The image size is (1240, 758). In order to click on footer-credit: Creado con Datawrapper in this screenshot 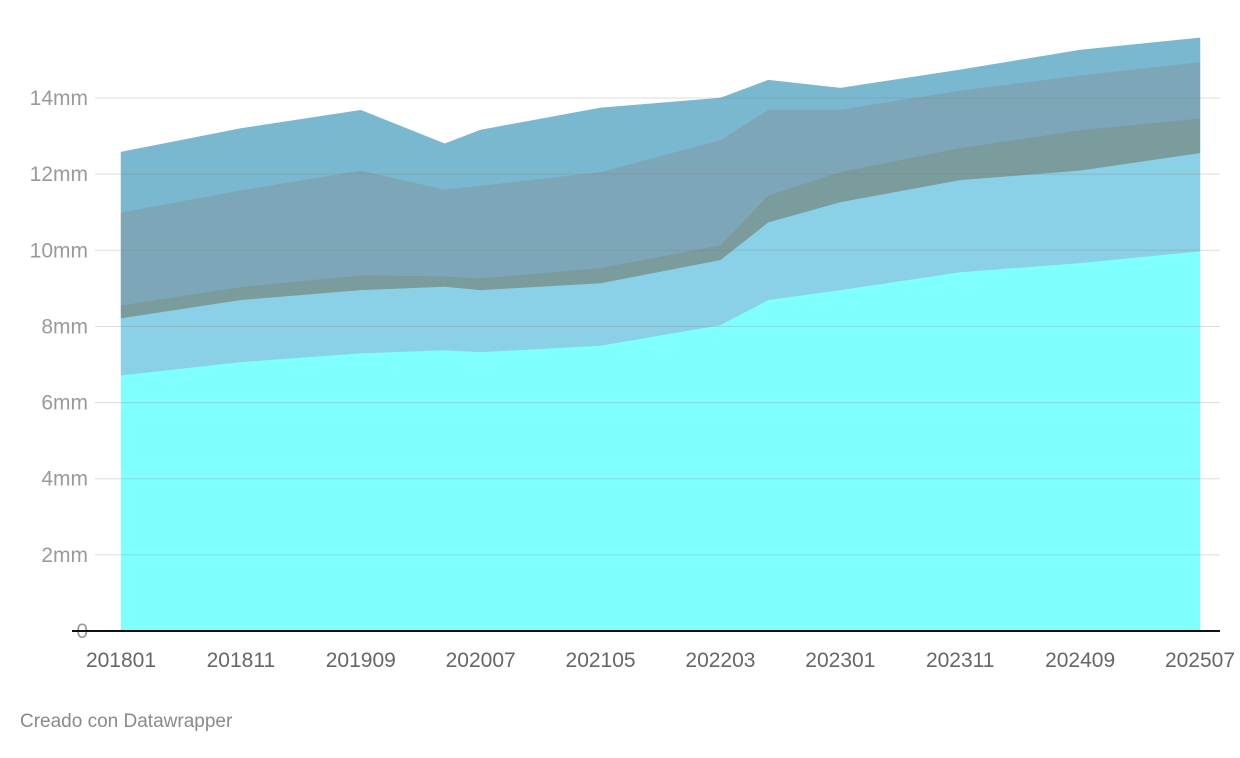, I will do `click(126, 721)`.